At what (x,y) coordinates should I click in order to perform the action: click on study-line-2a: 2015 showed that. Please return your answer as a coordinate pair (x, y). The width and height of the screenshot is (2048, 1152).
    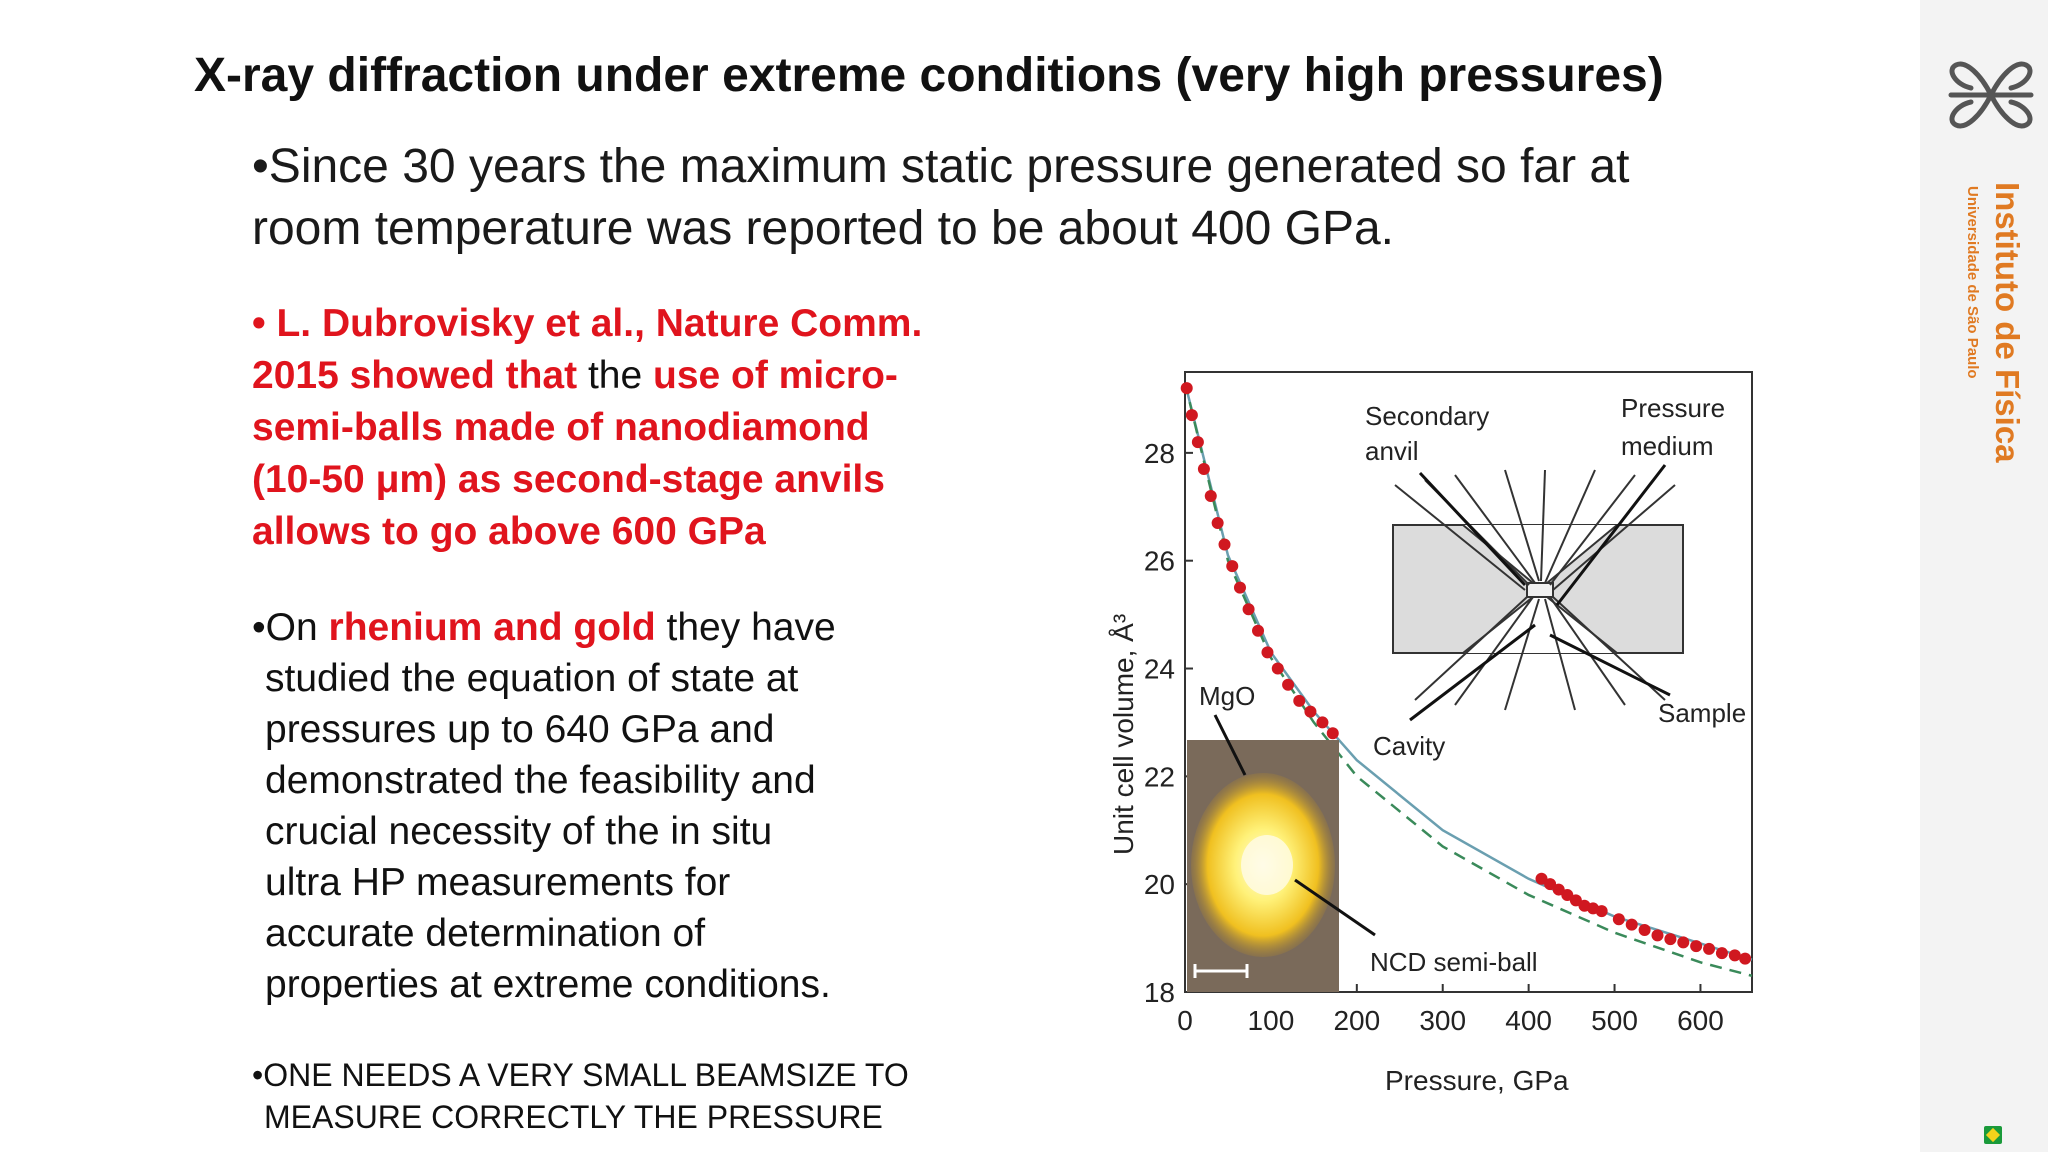
    Looking at the image, I should click on (415, 375).